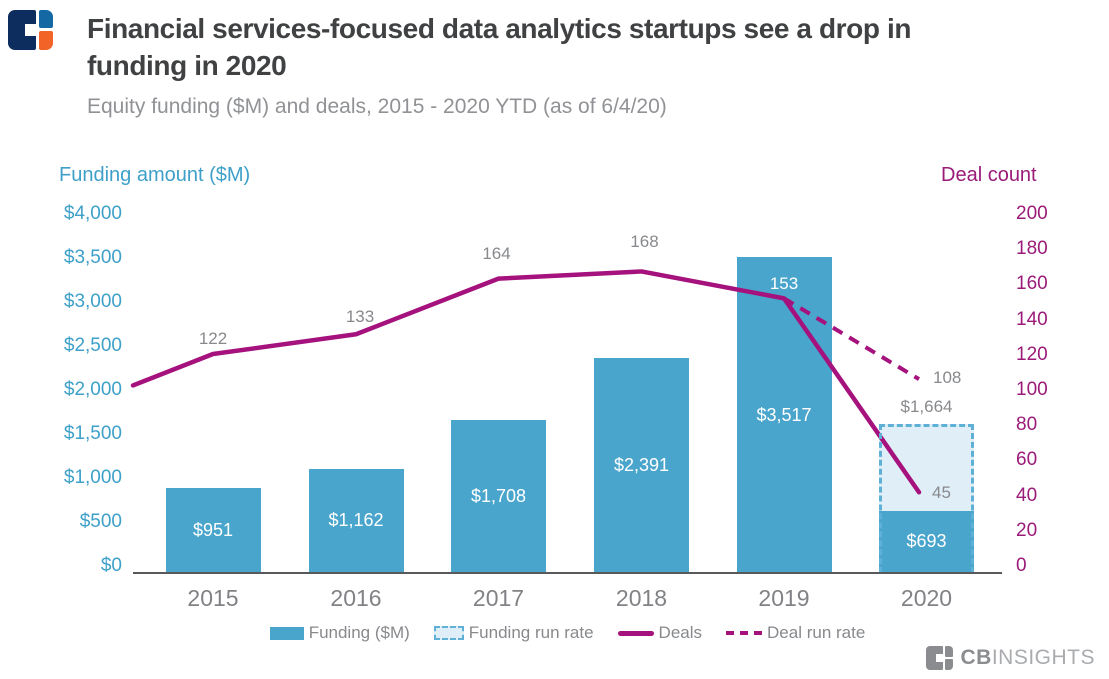 The width and height of the screenshot is (1109, 679). Describe the element at coordinates (635, 633) in the screenshot. I see `deals-swatch-icon` at that location.